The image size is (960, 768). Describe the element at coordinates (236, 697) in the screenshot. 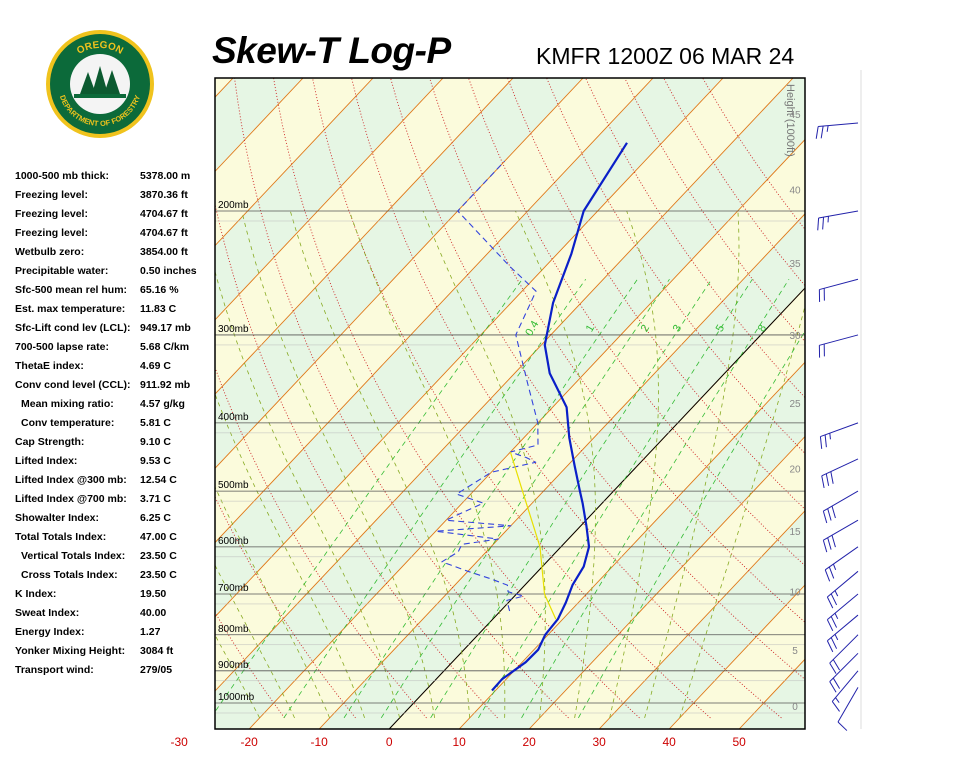

I see `pressure-label: 1000mb` at that location.